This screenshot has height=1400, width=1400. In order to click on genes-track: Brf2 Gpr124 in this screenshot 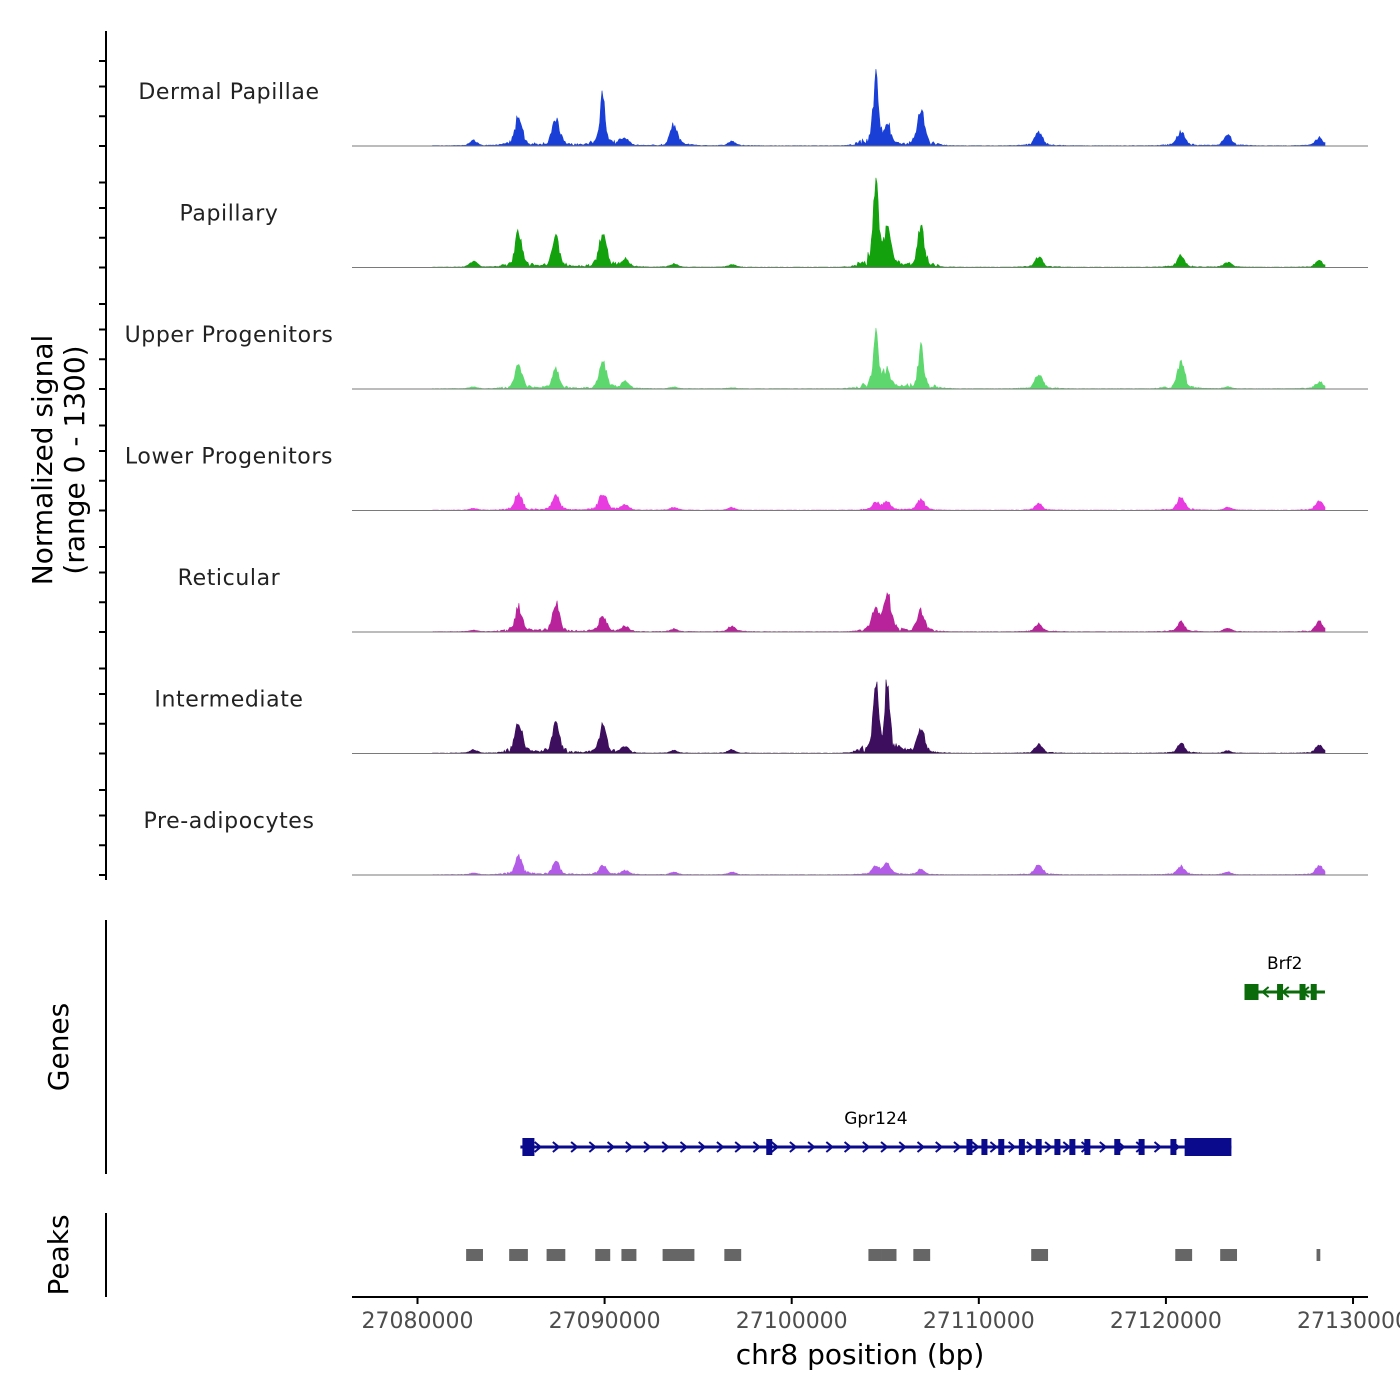, I will do `click(922, 1055)`.